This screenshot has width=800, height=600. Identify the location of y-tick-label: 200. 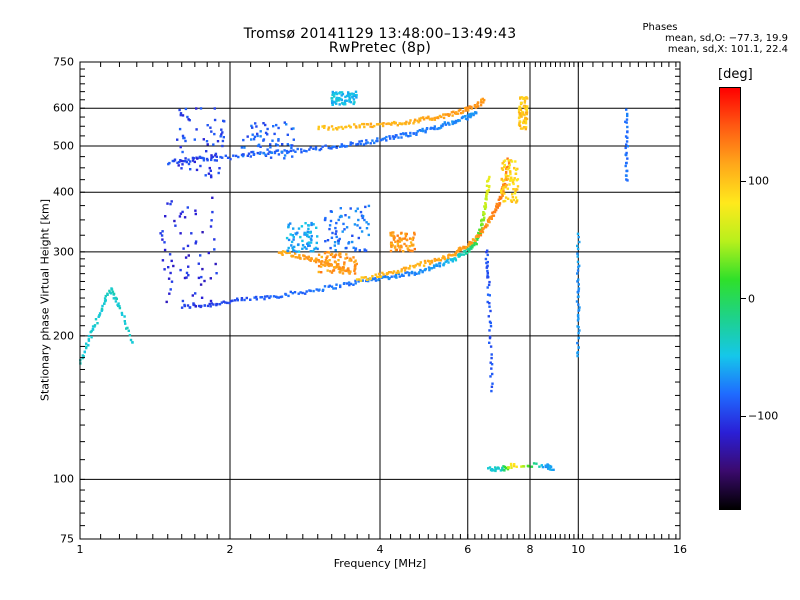
(63, 336).